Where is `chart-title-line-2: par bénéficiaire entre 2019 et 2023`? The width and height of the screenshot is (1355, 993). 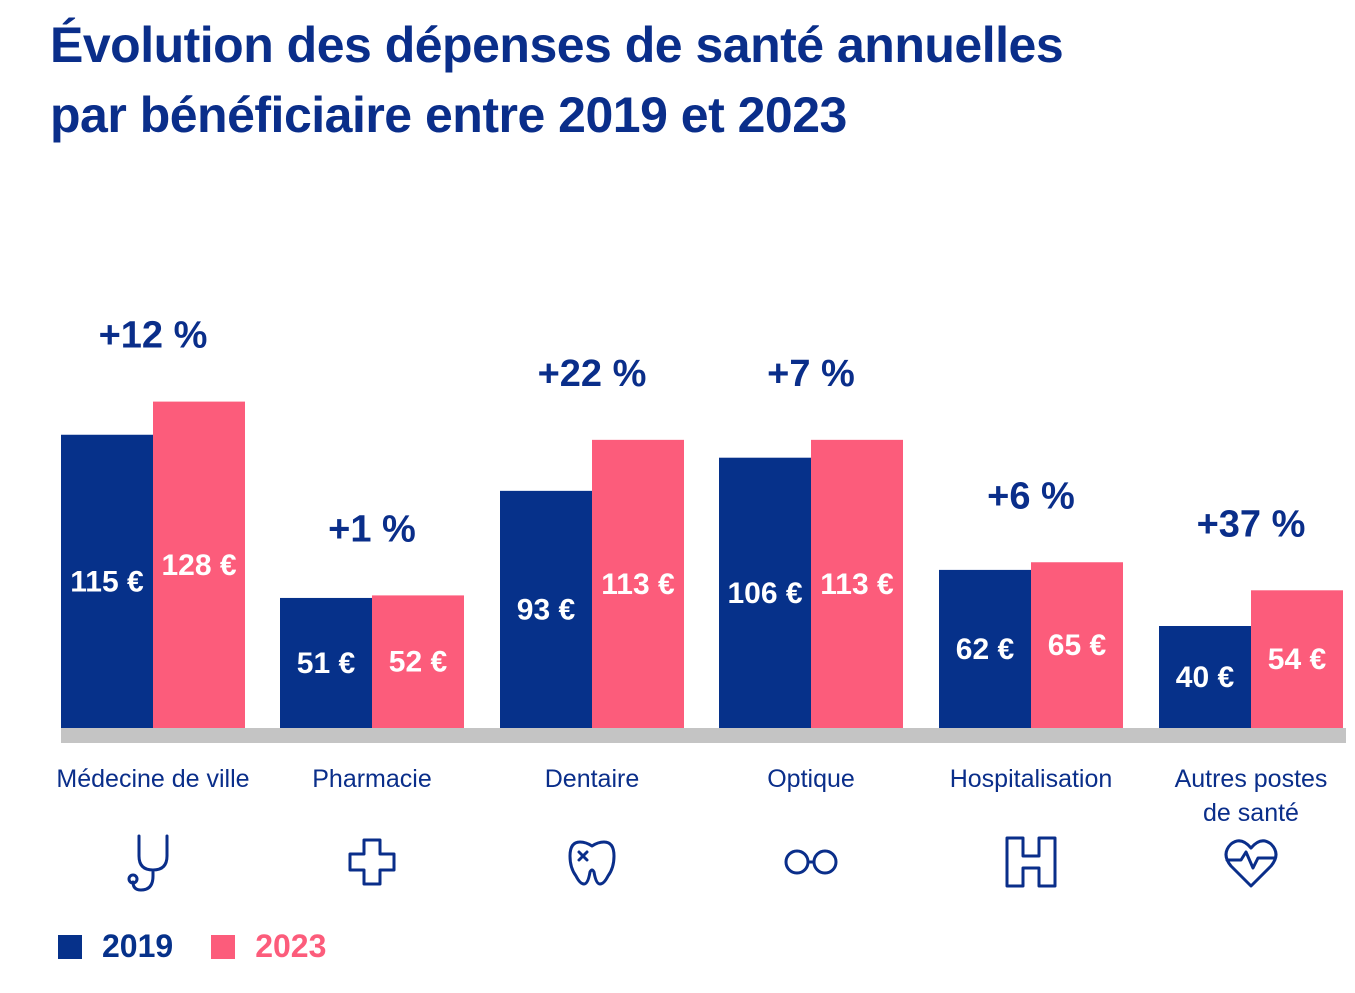 chart-title-line-2: par bénéficiaire entre 2019 et 2023 is located at coordinates (448, 115).